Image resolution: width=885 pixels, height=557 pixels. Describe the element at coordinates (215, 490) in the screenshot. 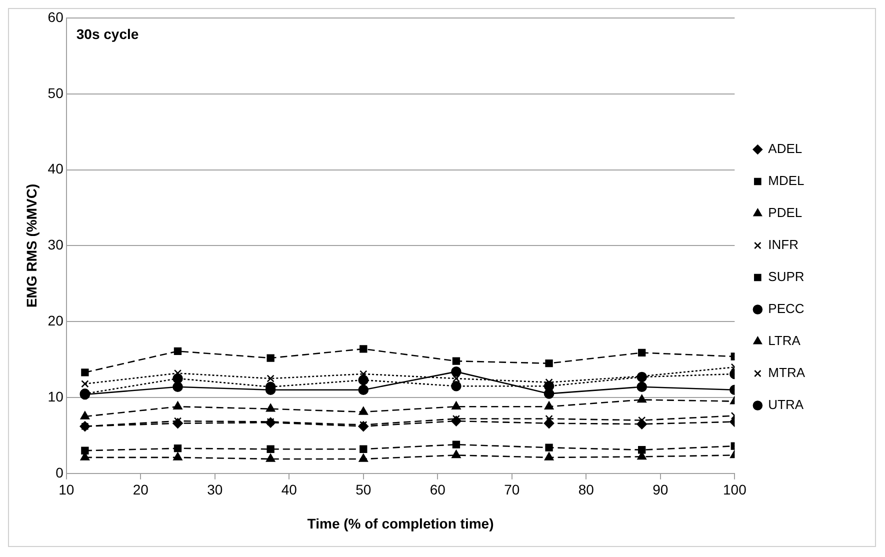

I see `x-tick-label: 30` at that location.